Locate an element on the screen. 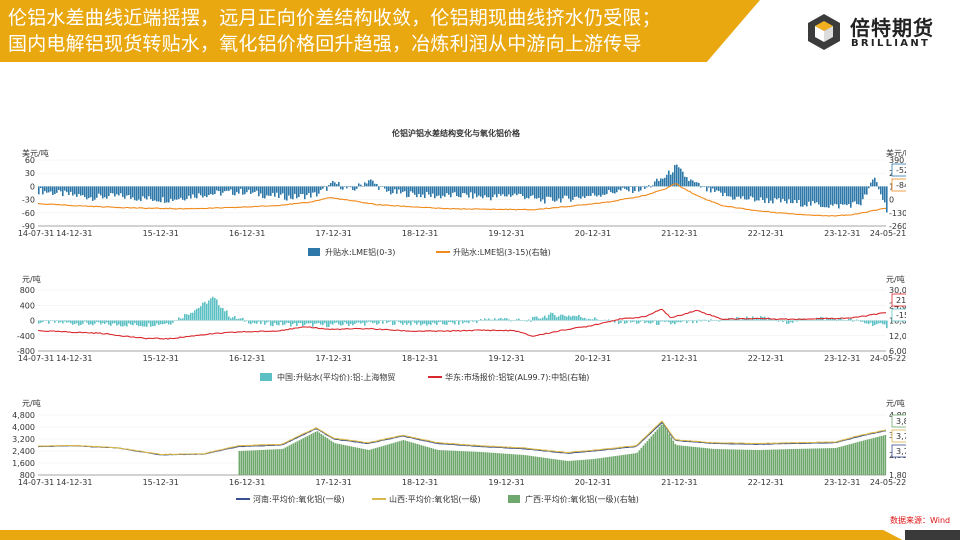 This screenshot has height=540, width=960. x-tick-label: 14-07-31 is located at coordinates (36, 482).